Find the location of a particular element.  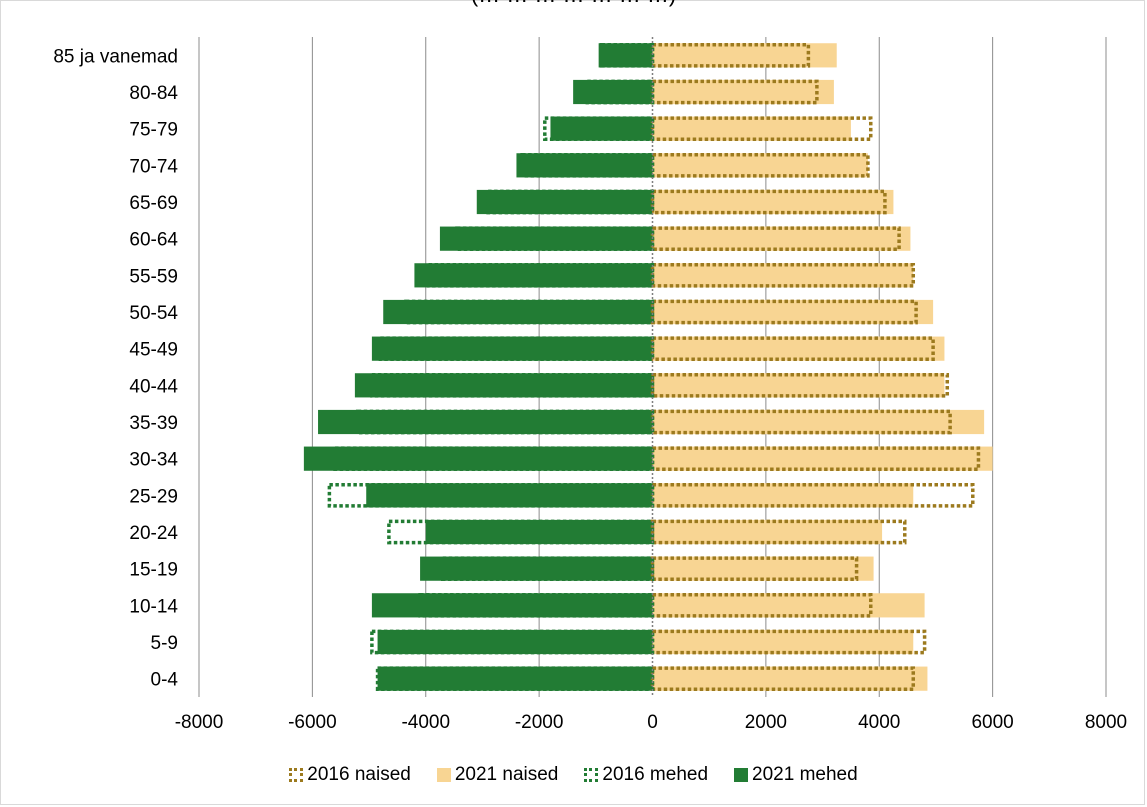

y-tick-label-15: 75-79 is located at coordinates (153, 130).